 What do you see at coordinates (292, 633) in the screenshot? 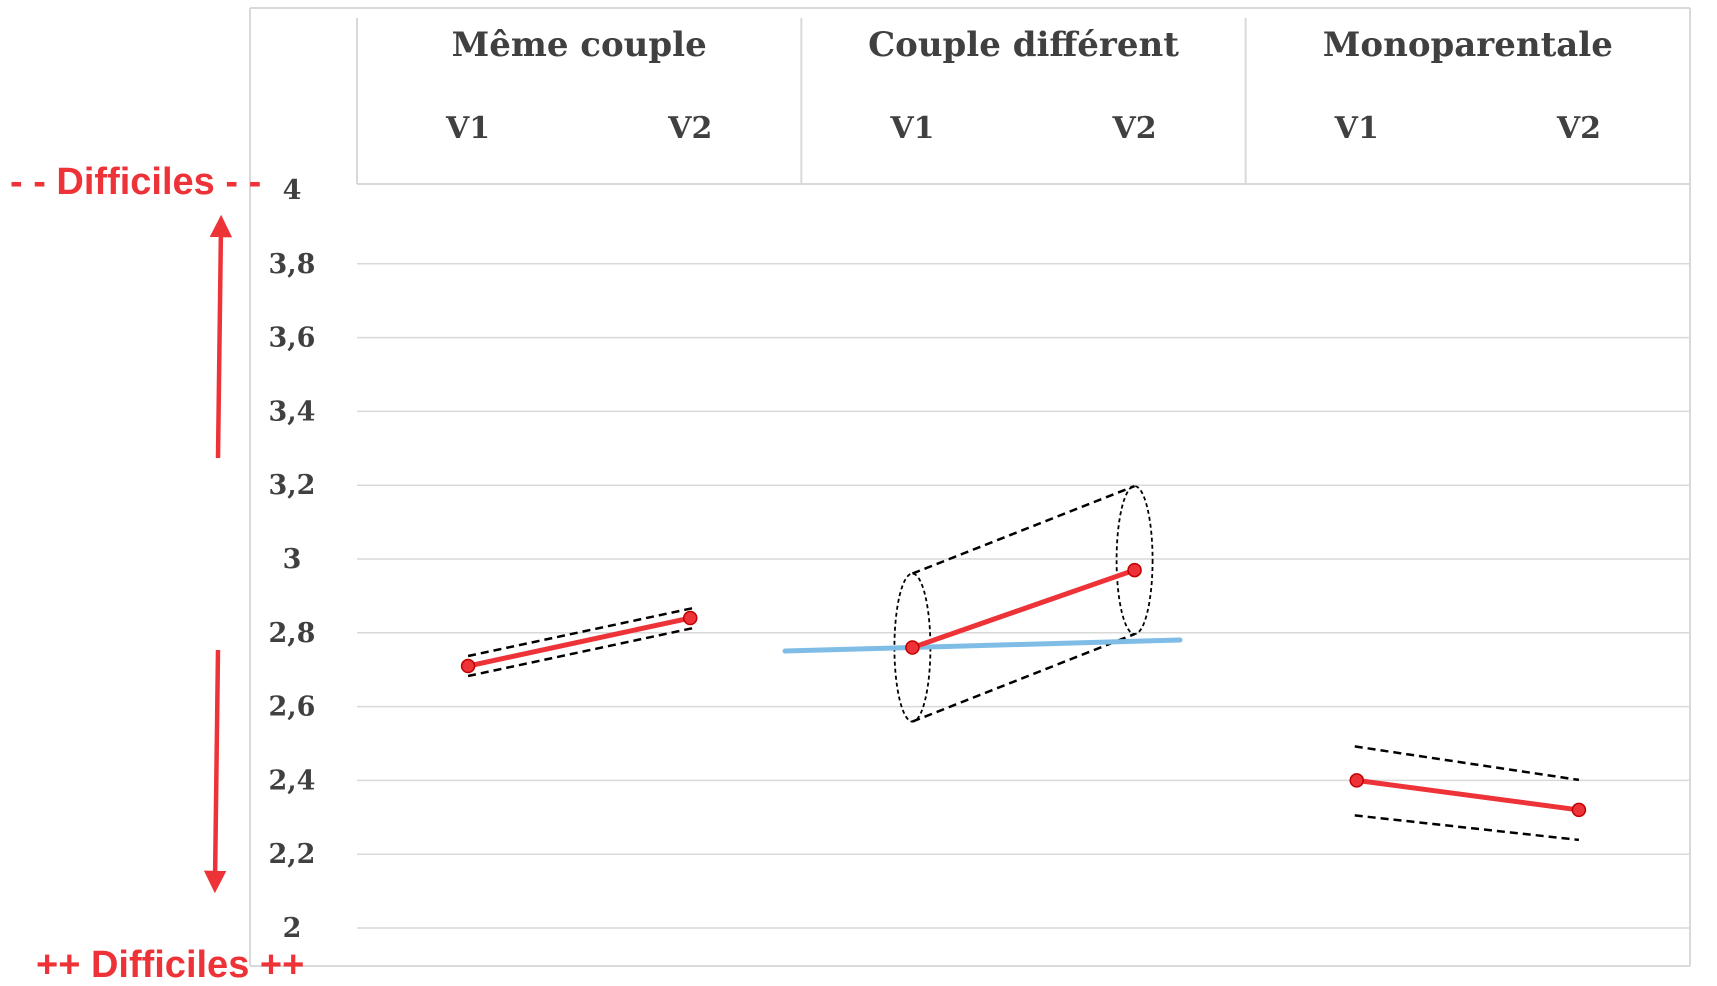
I see `y-tick-label: 2,8` at bounding box center [292, 633].